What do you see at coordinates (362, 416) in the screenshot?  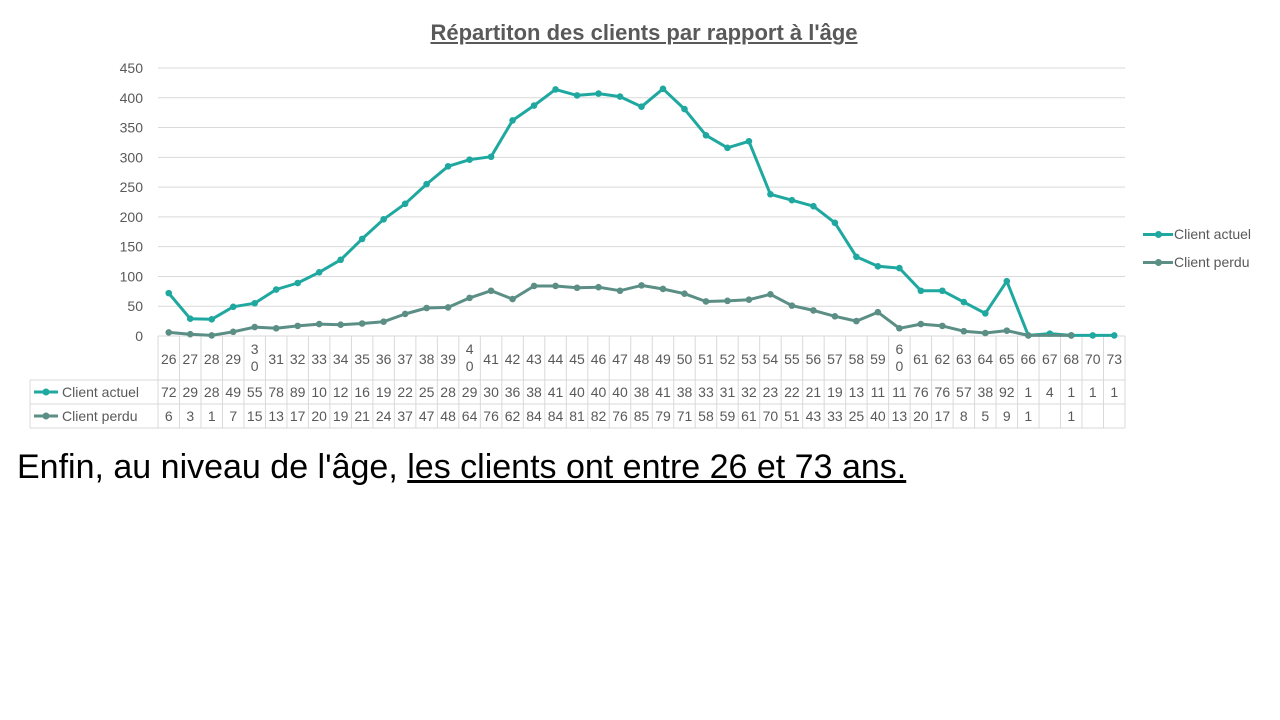 I see `table-cell: 21` at bounding box center [362, 416].